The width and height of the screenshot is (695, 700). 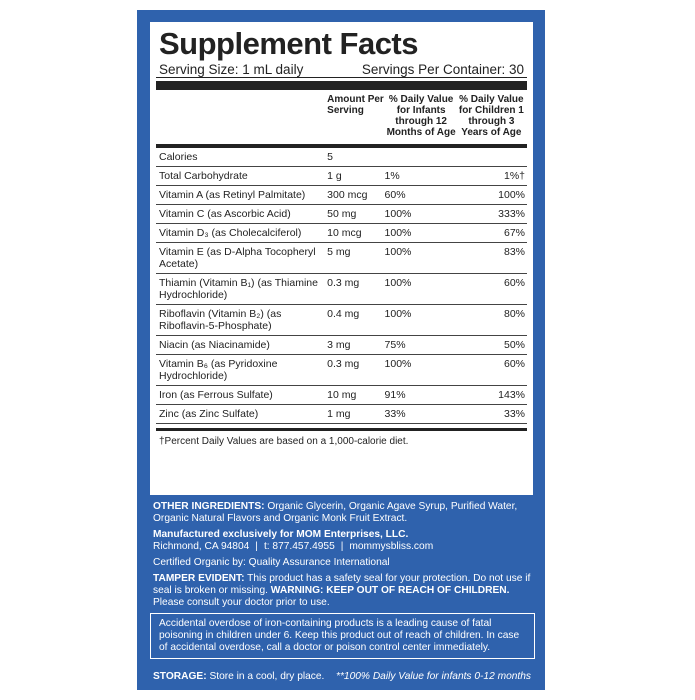 I want to click on nutrient-row: Calories 5, so click(x=341, y=157).